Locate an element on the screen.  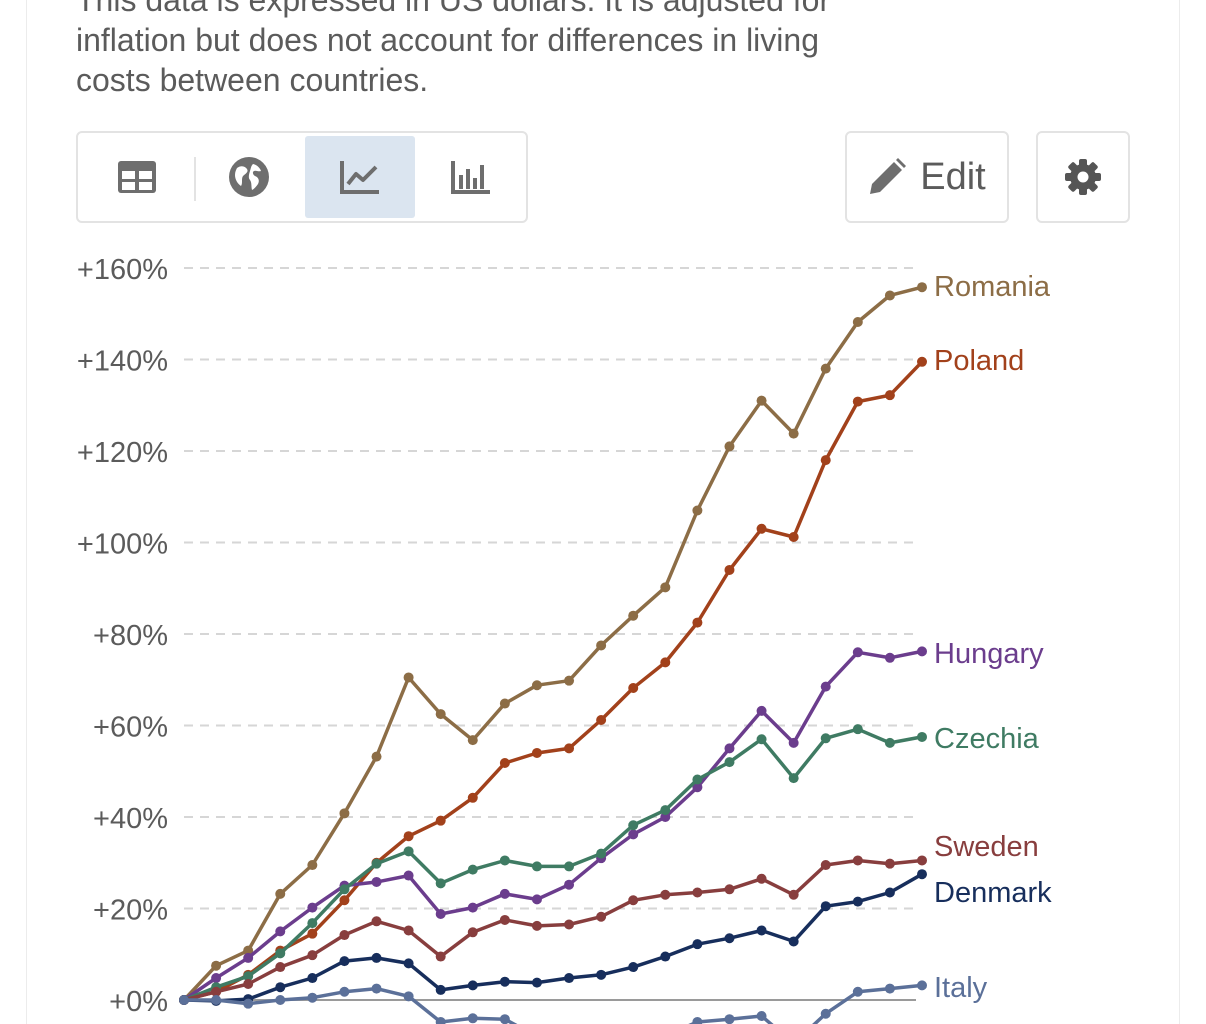
edit-button: Edit is located at coordinates (927, 177).